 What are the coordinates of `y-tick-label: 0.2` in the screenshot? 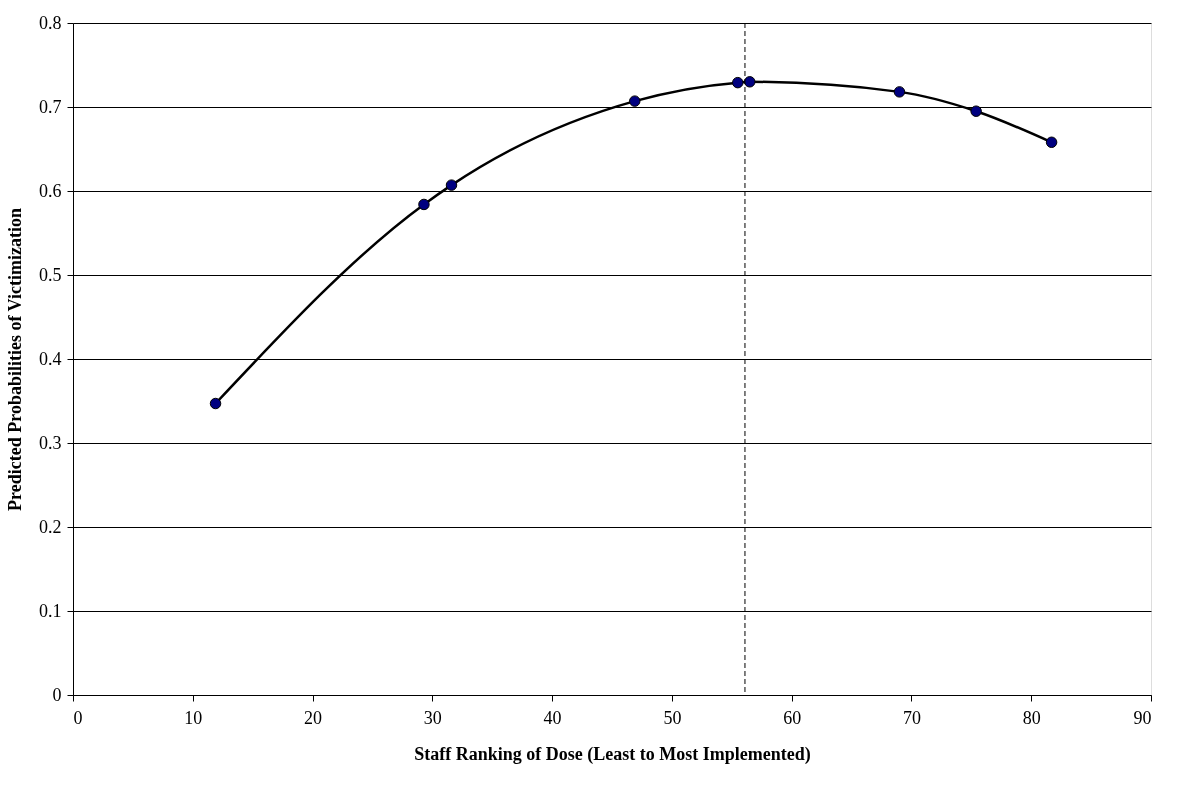 It's located at (50, 526).